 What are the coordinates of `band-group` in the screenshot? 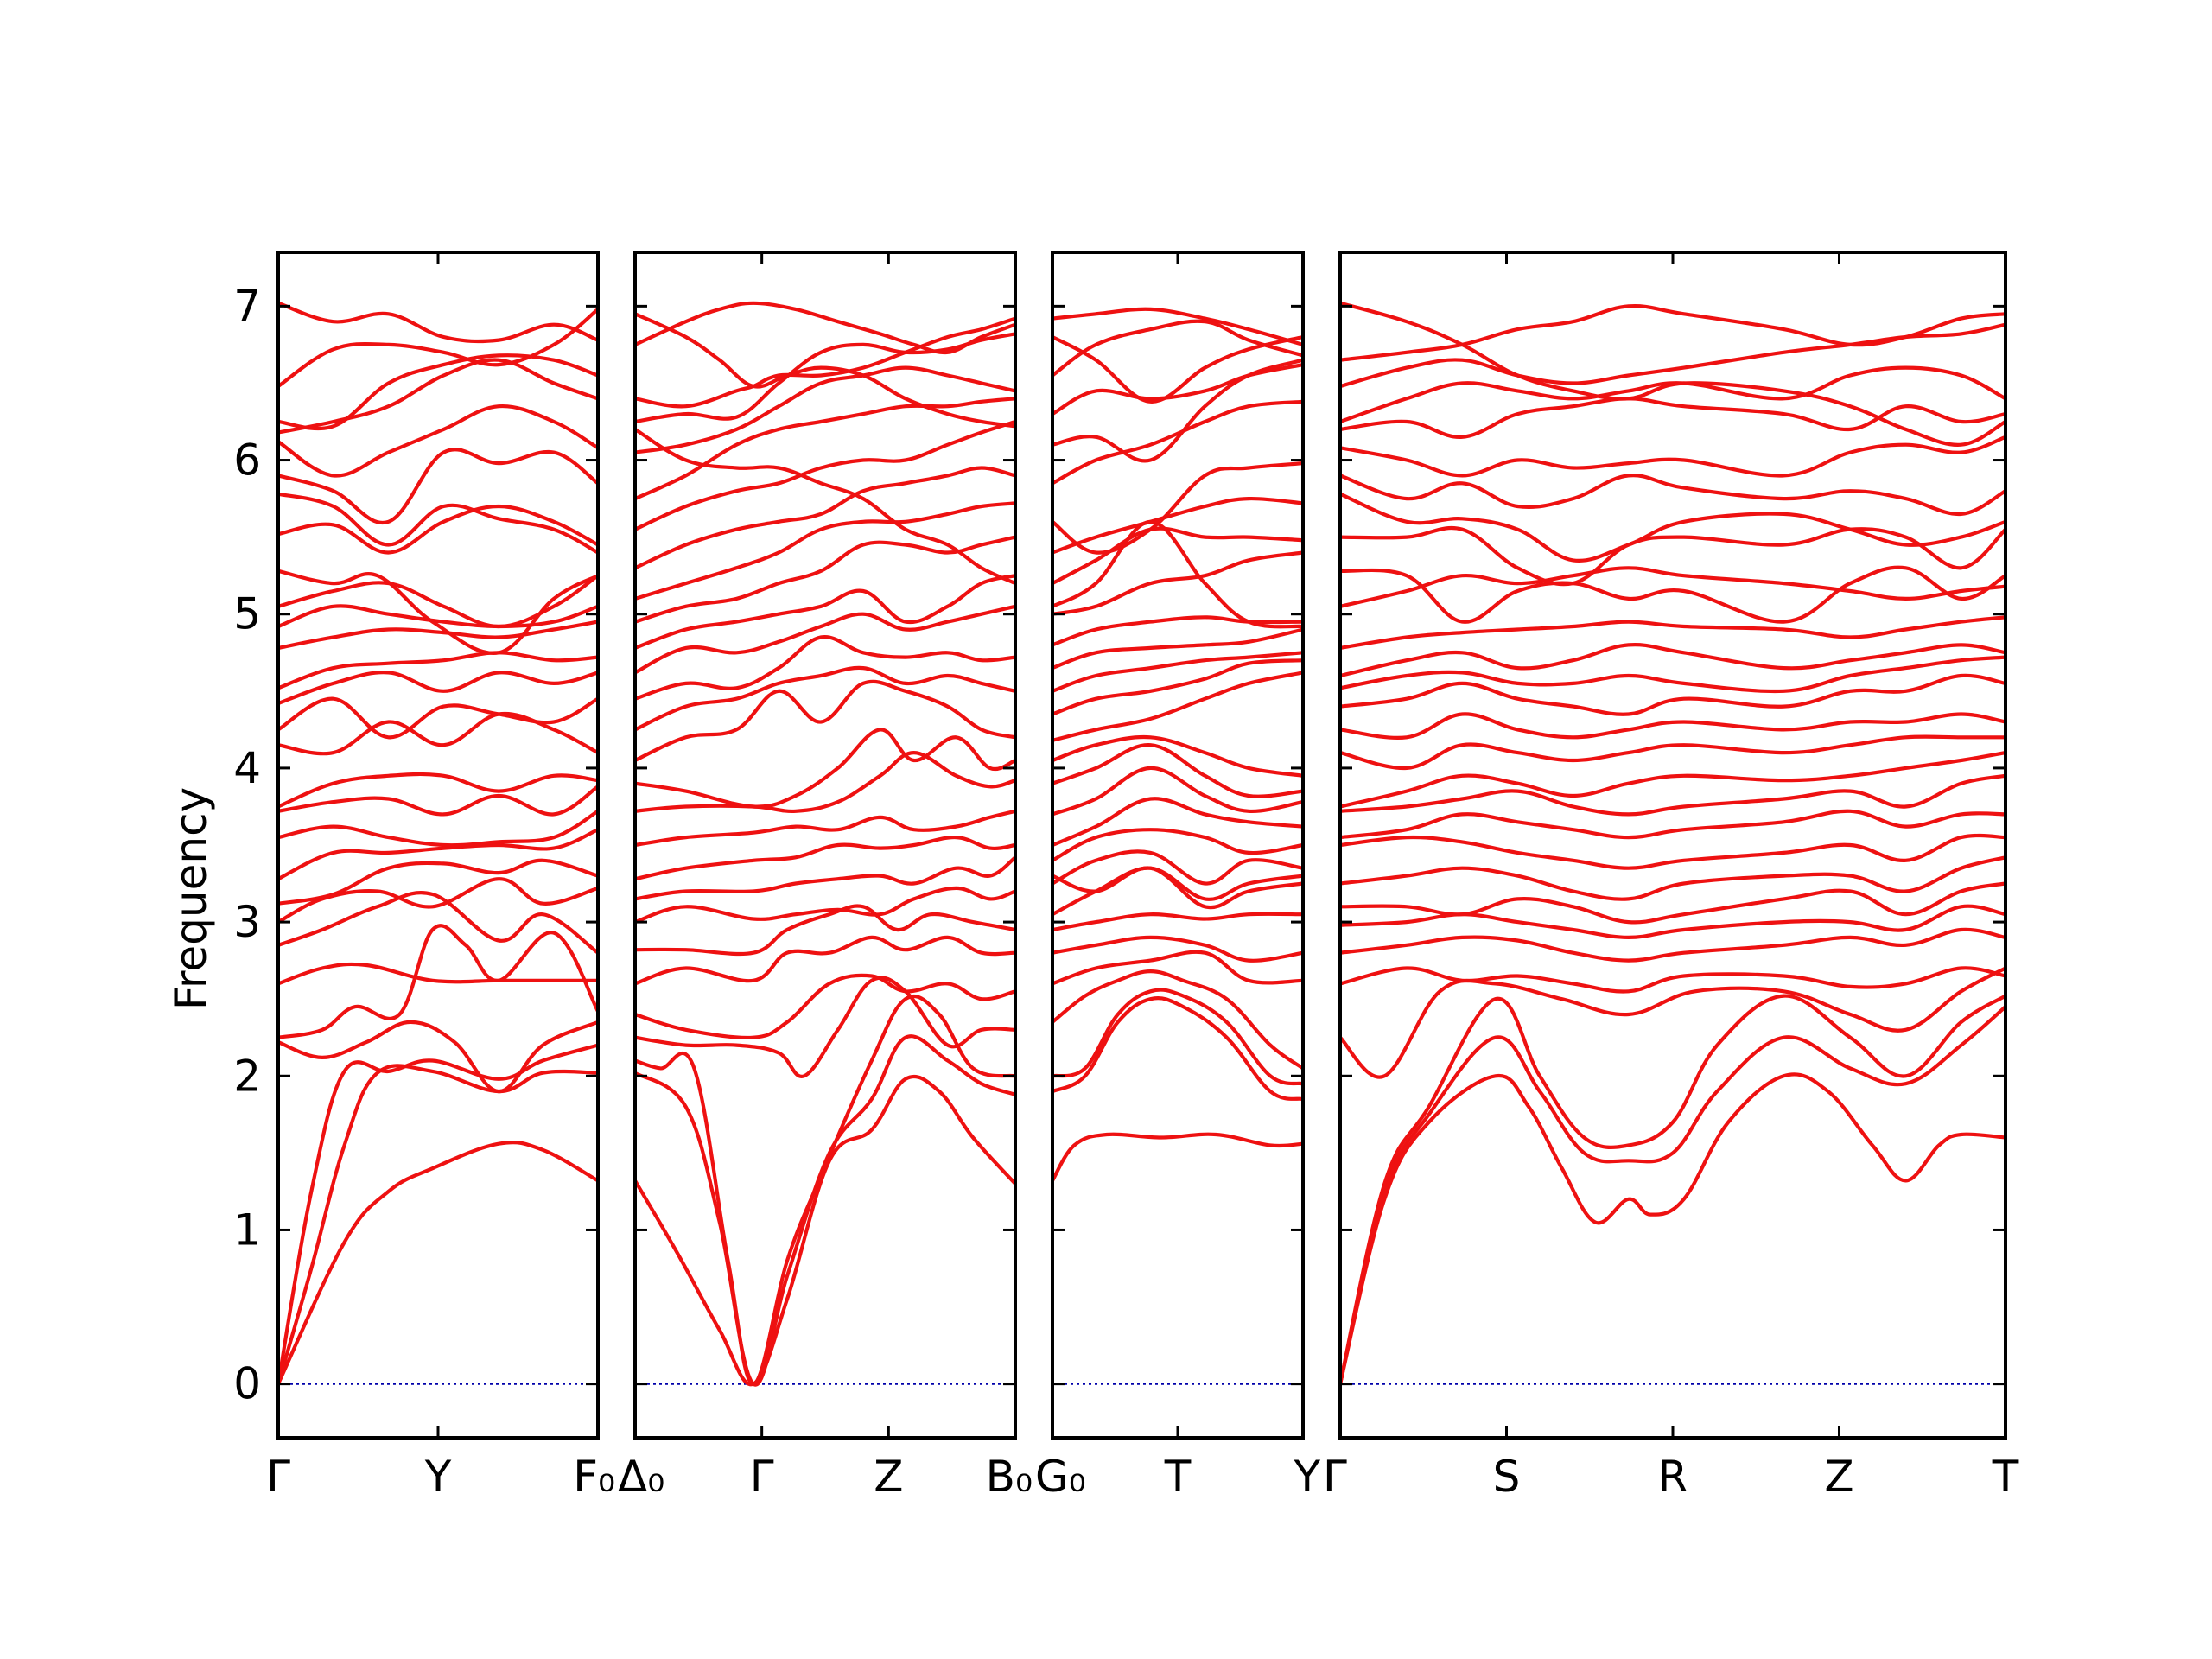 It's located at (825, 844).